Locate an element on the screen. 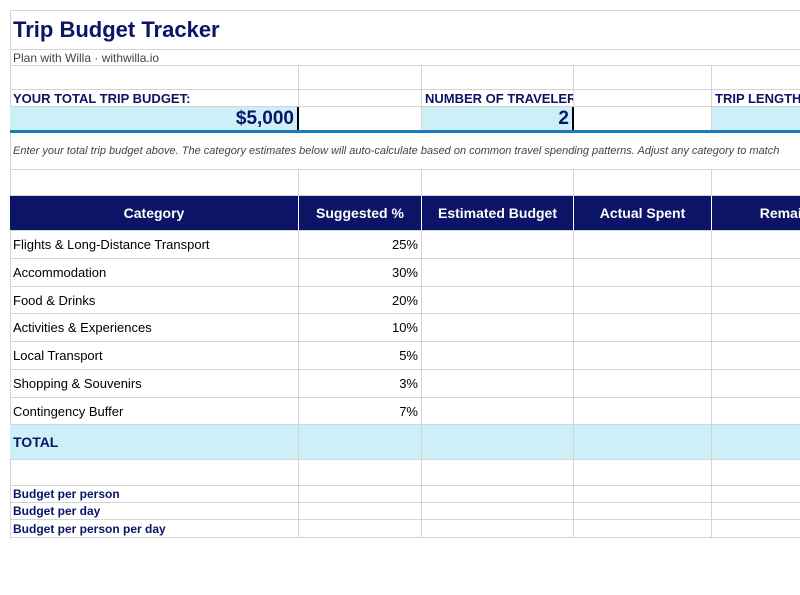  column-header: Estimated Budget is located at coordinates (498, 213).